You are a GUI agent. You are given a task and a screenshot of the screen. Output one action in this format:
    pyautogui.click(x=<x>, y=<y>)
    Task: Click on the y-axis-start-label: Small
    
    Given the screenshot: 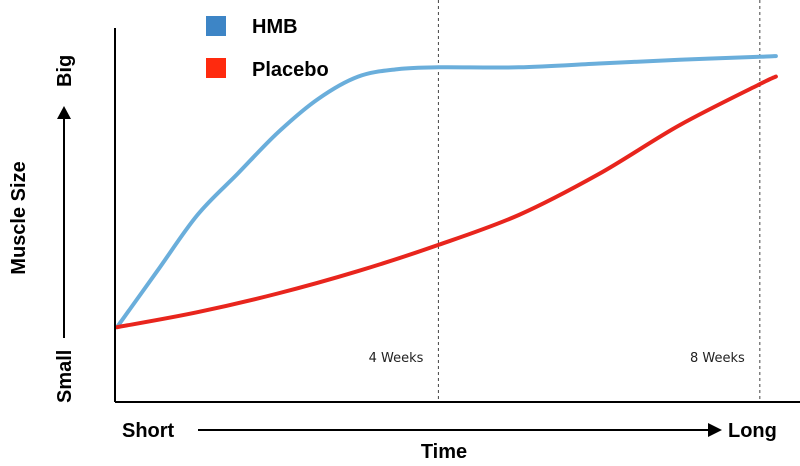 What is the action you would take?
    pyautogui.click(x=65, y=376)
    